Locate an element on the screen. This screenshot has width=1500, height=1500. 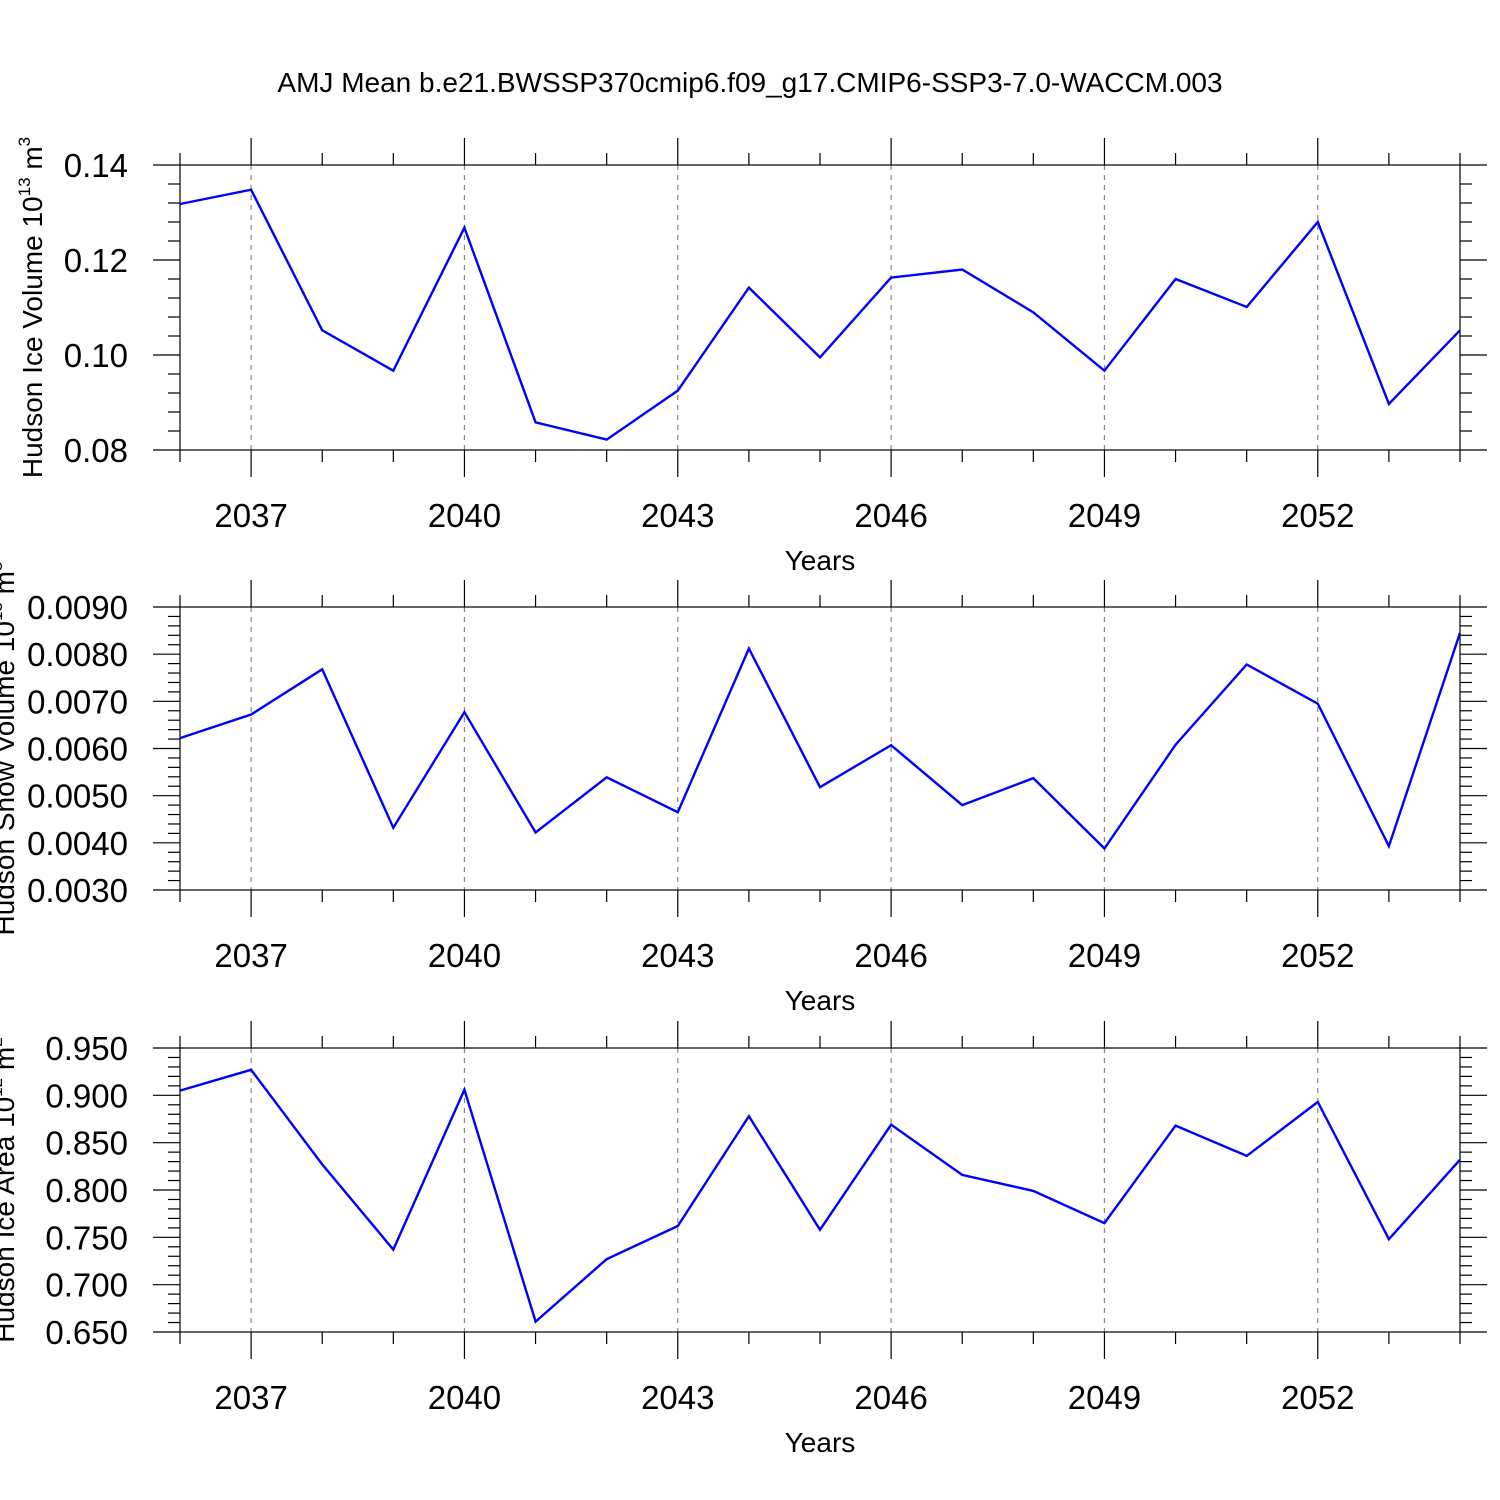
y-tick-label: 0.0080 is located at coordinates (77, 654).